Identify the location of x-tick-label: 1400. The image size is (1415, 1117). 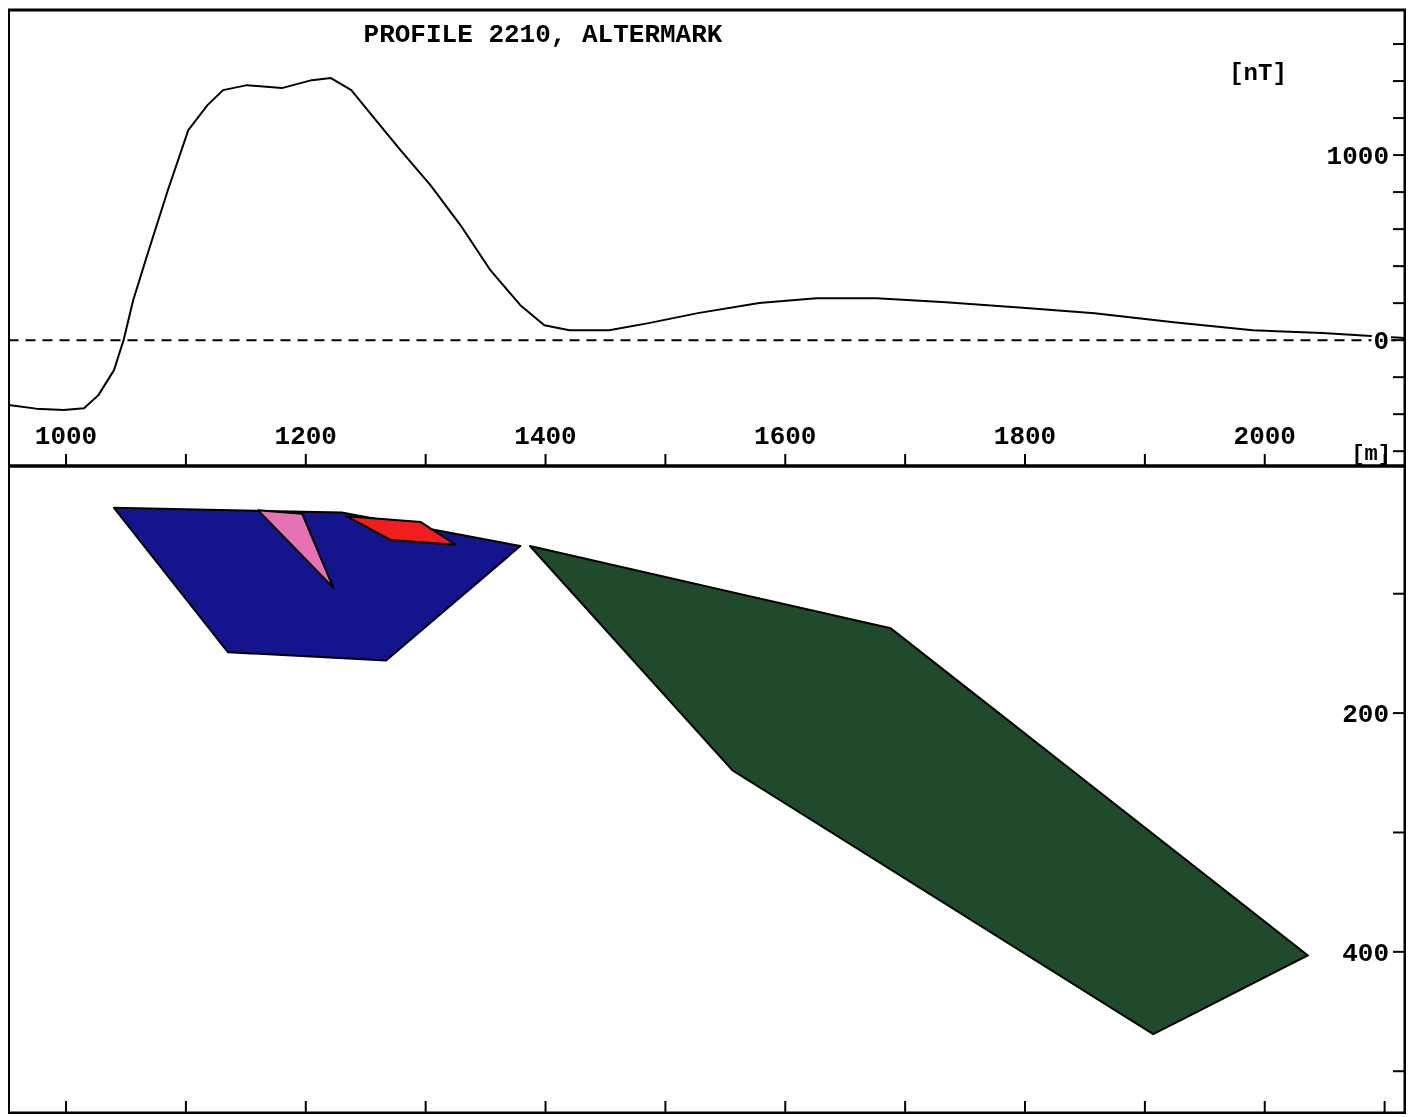
(545, 437).